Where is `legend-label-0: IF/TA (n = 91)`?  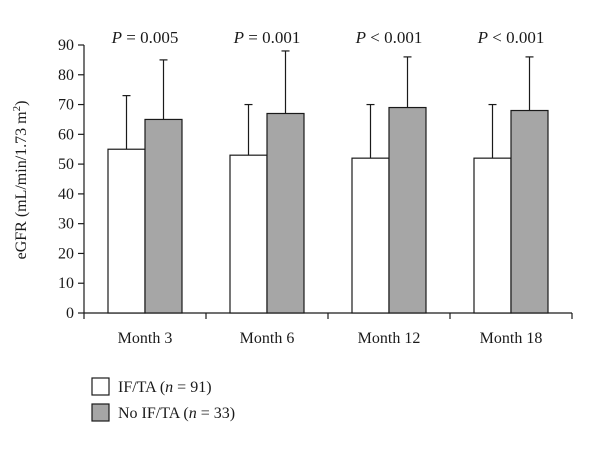 legend-label-0: IF/TA (n = 91) is located at coordinates (165, 387).